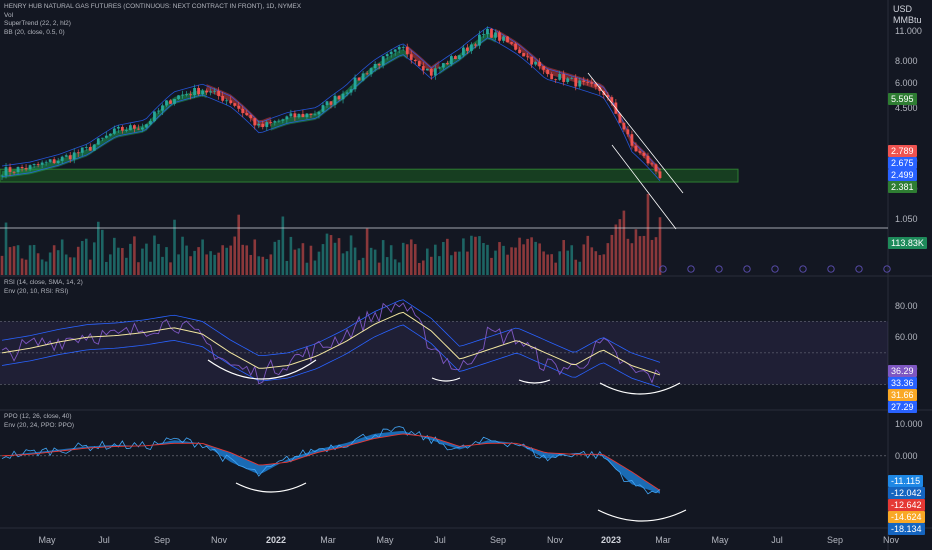 The width and height of the screenshot is (932, 550). I want to click on ppo-legend-title: PPO (12, 26, close, 40), so click(38, 416).